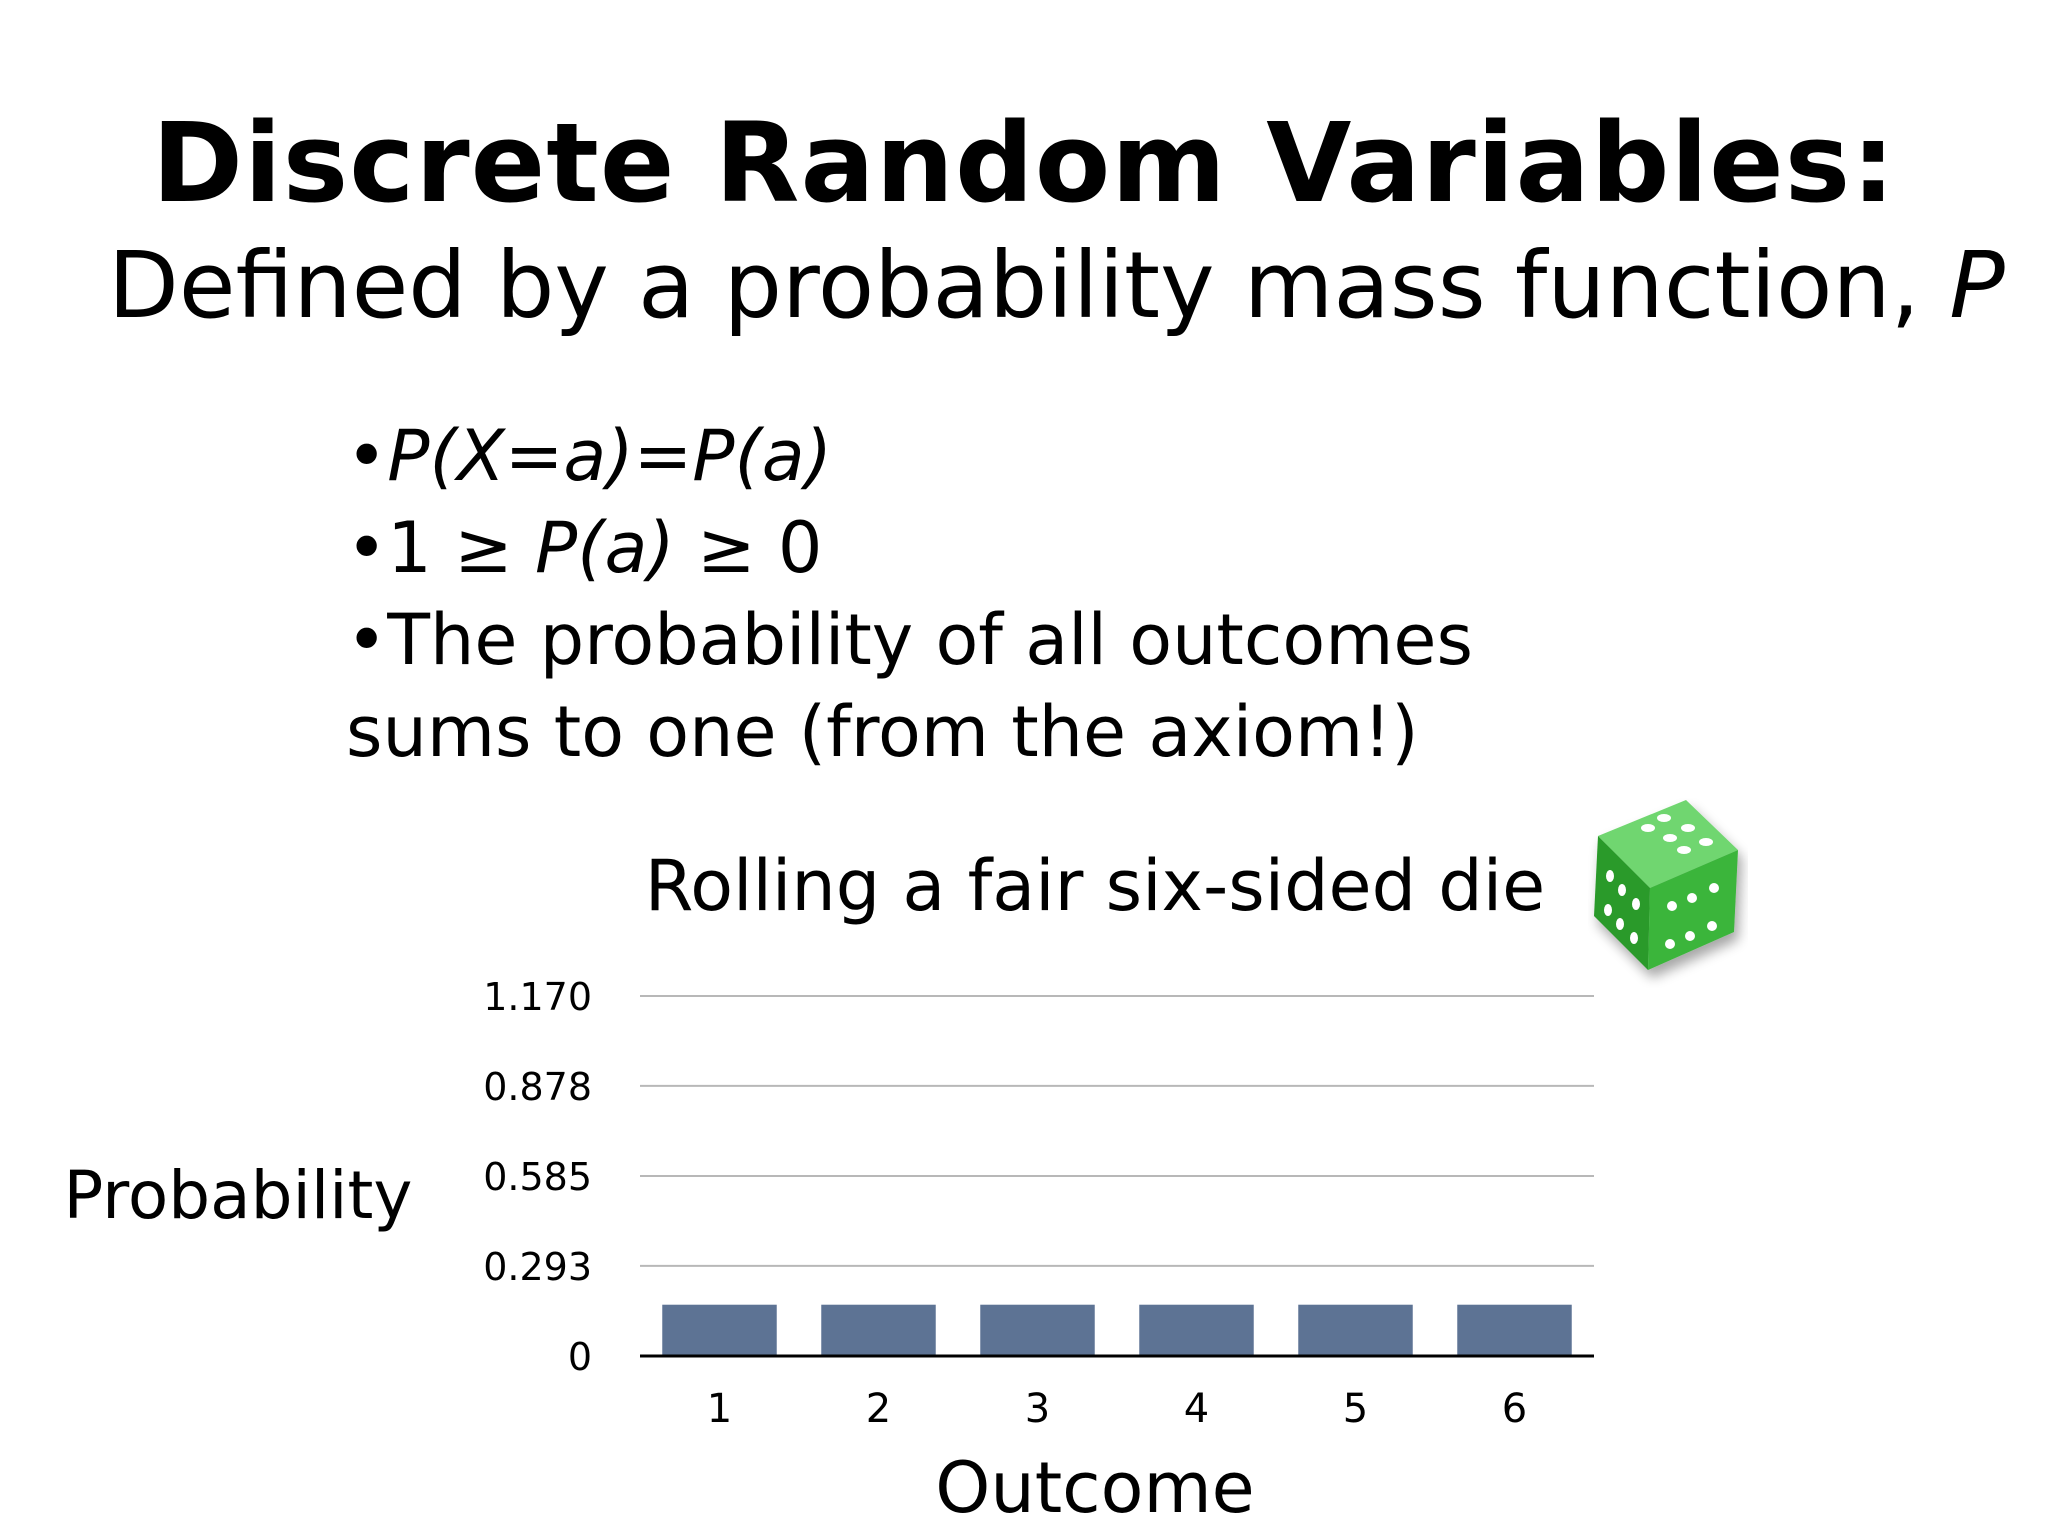 The width and height of the screenshot is (2048, 1536). Describe the element at coordinates (748, 548) in the screenshot. I see `bullet-text-post: ≥ 0` at that location.